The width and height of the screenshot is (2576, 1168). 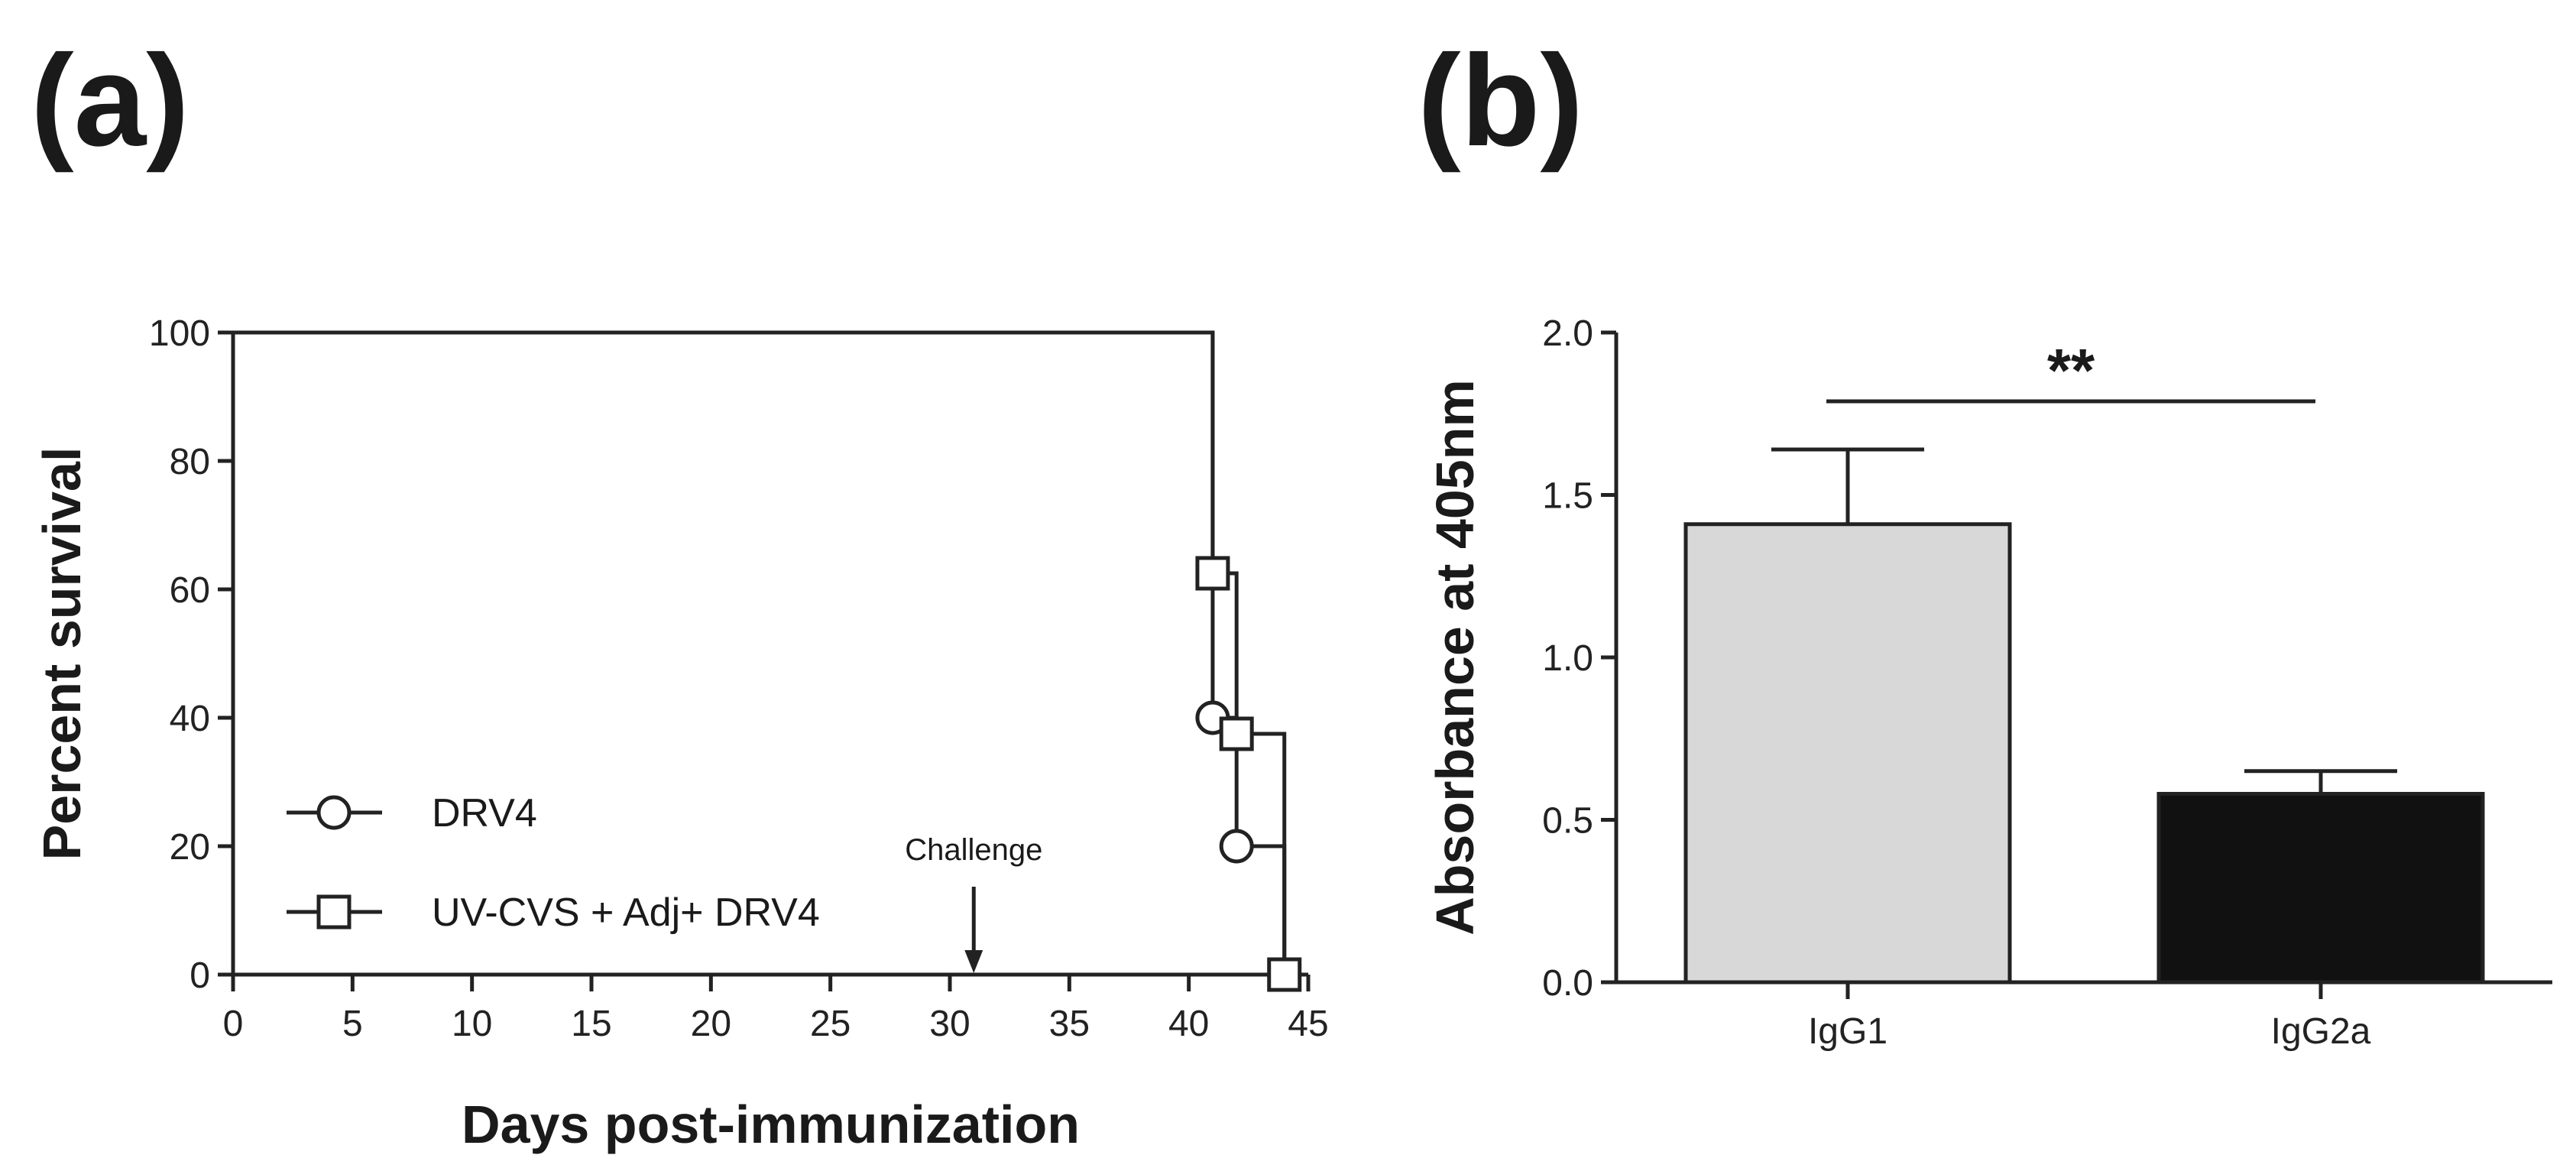 I want to click on legend-marker-square, so click(x=334, y=912).